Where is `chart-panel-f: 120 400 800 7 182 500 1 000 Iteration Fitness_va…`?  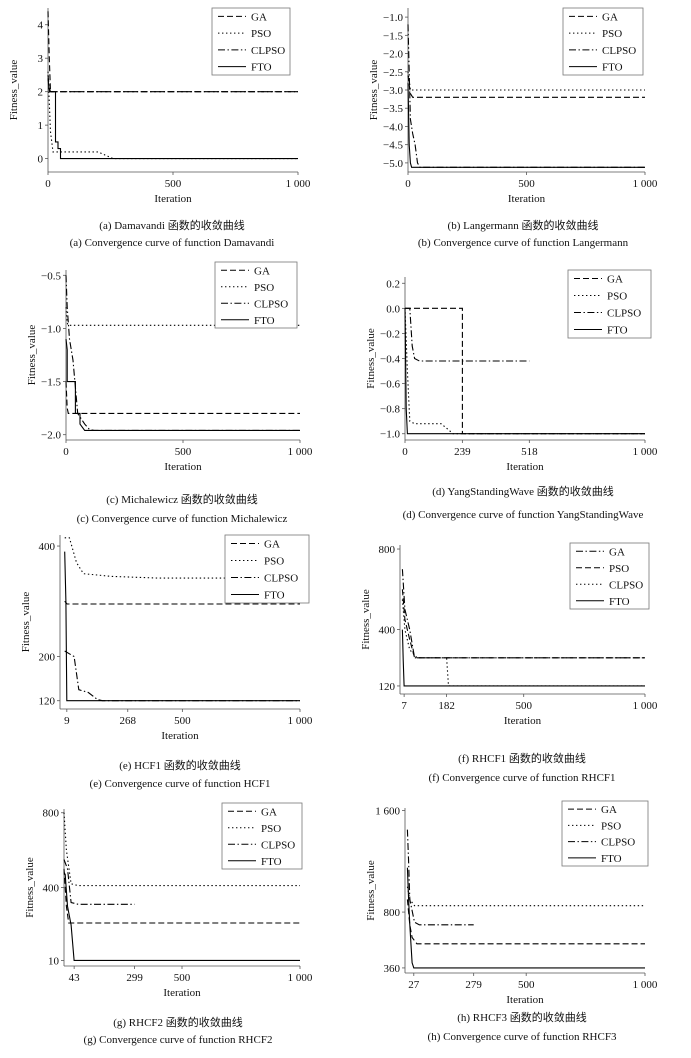 chart-panel-f: 120 400 800 7 182 500 1 000 Iteration Fitness_va… is located at coordinates (509, 663).